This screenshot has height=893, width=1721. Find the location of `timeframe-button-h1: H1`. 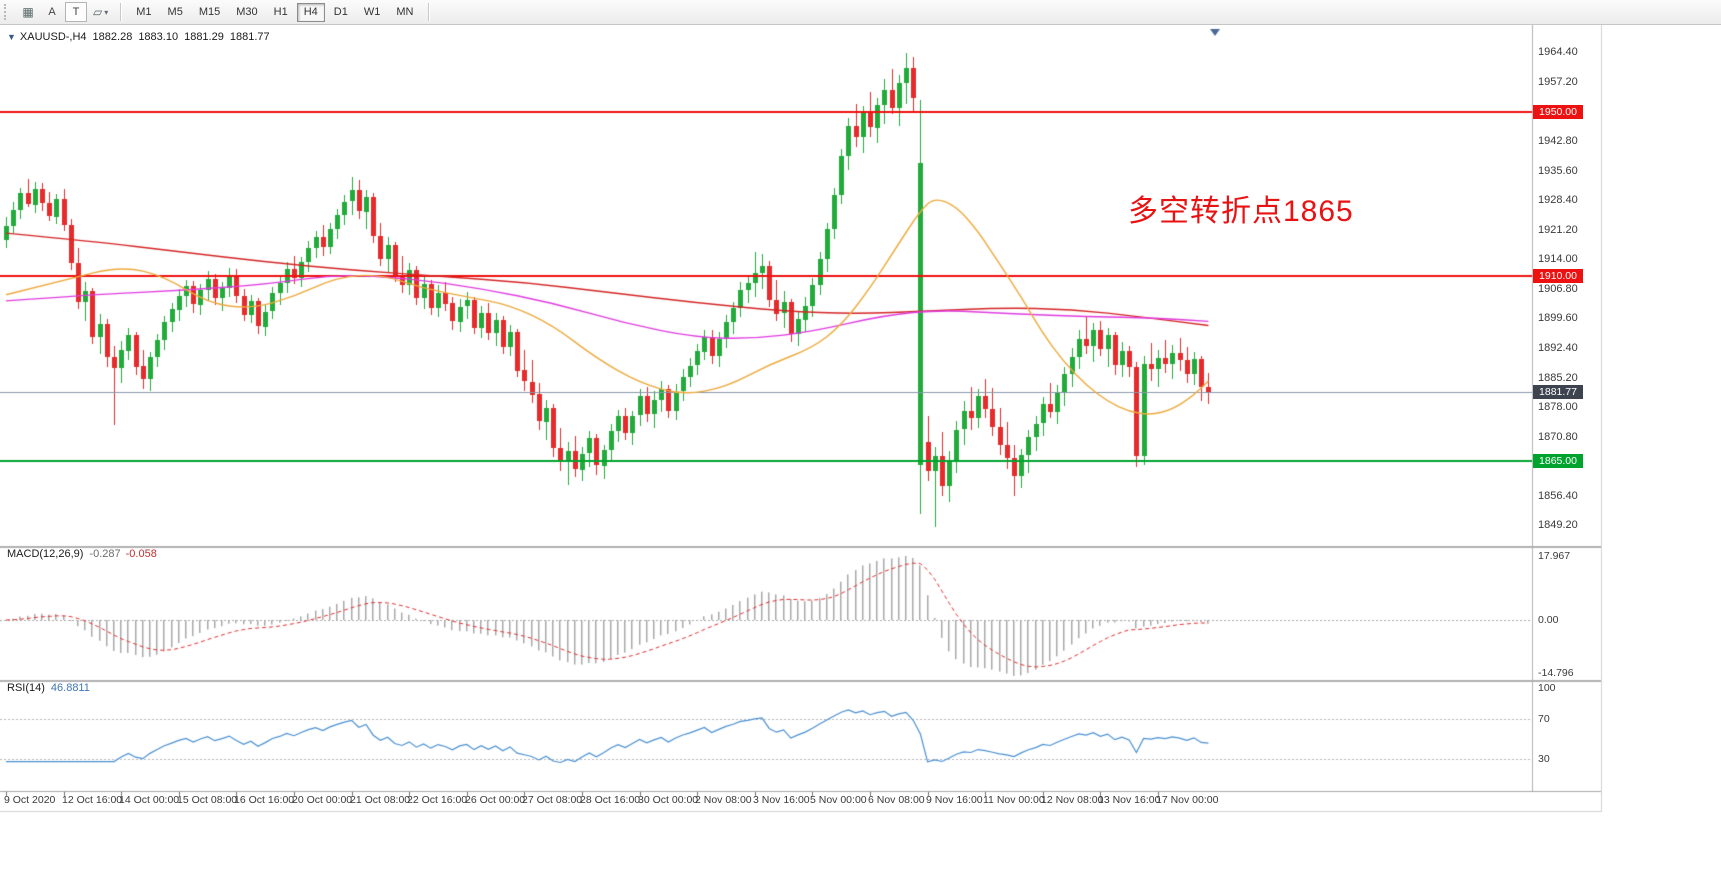

timeframe-button-h1: H1 is located at coordinates (281, 12).